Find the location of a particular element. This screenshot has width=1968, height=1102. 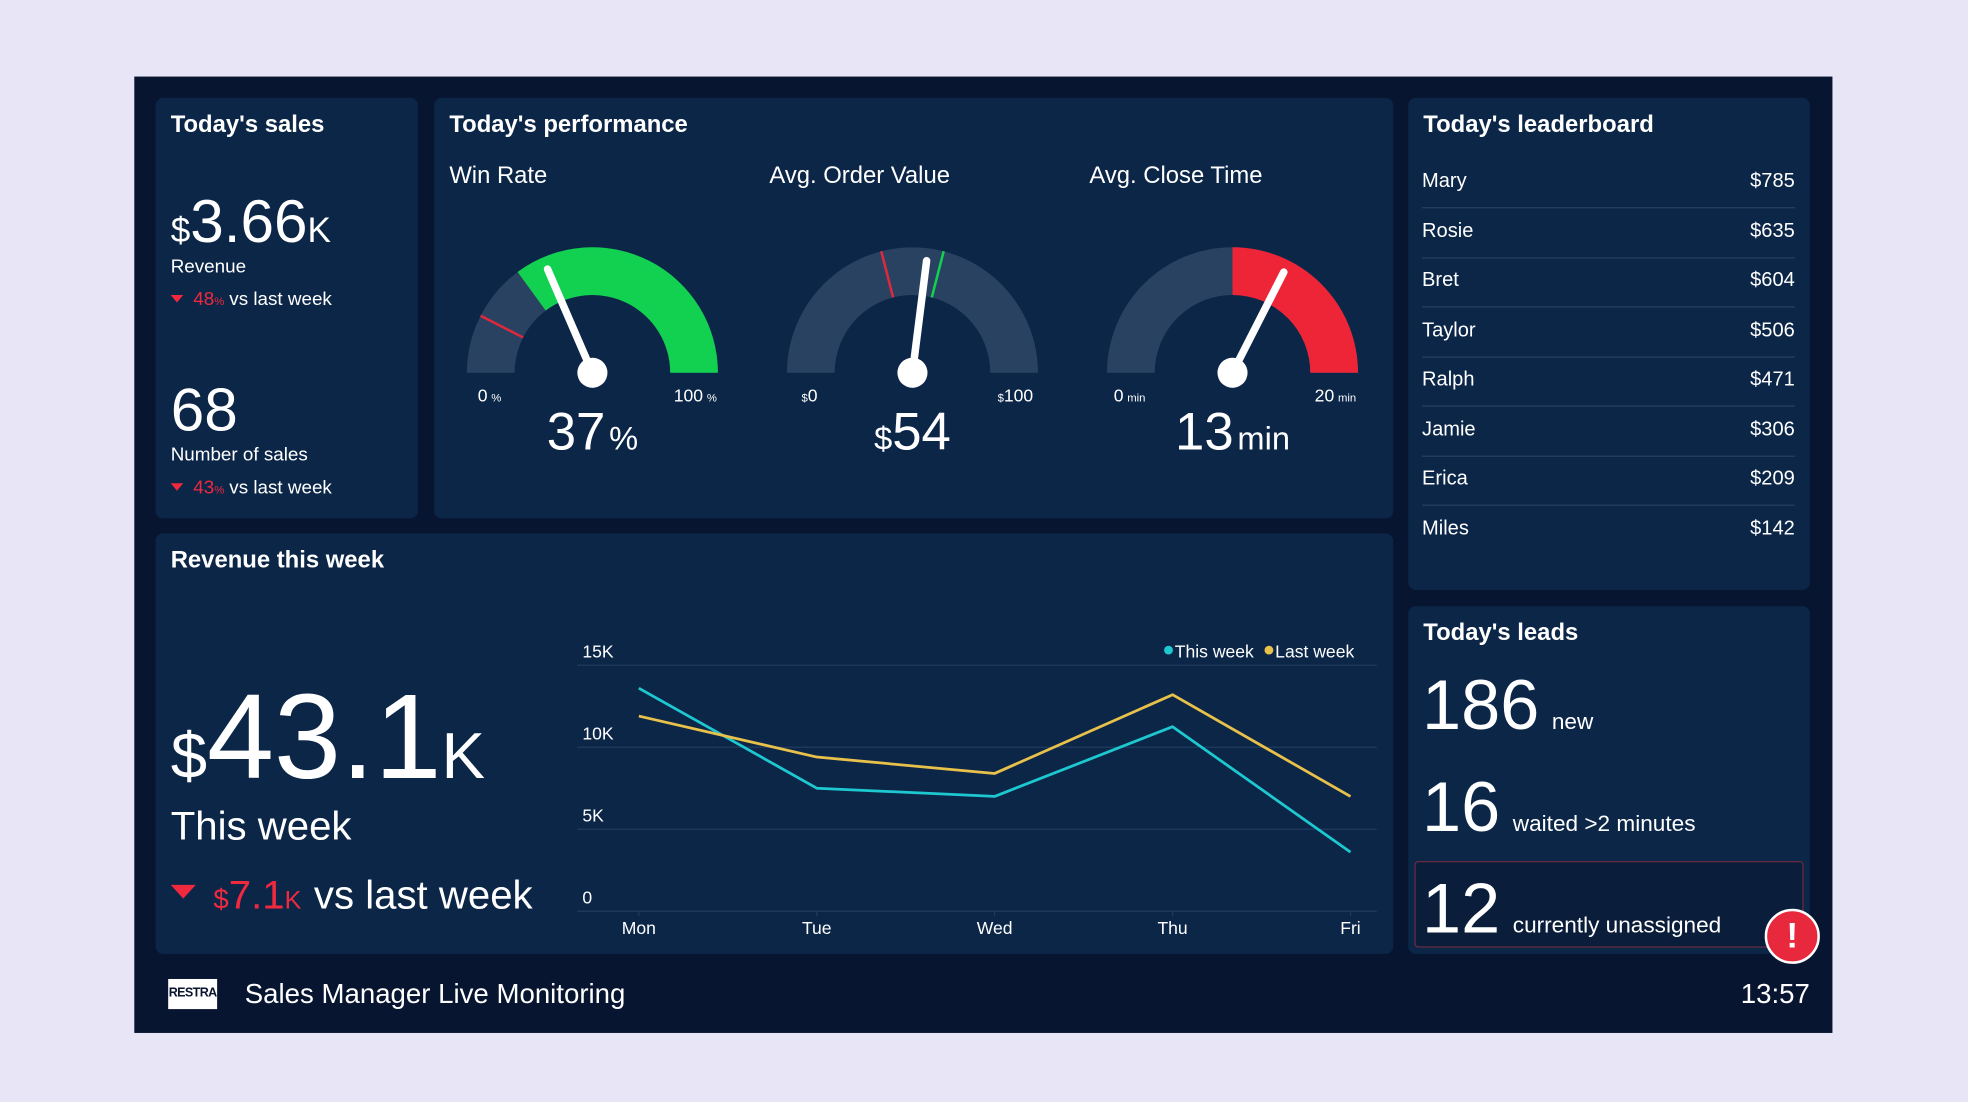

person-amount: $785 is located at coordinates (1772, 181).